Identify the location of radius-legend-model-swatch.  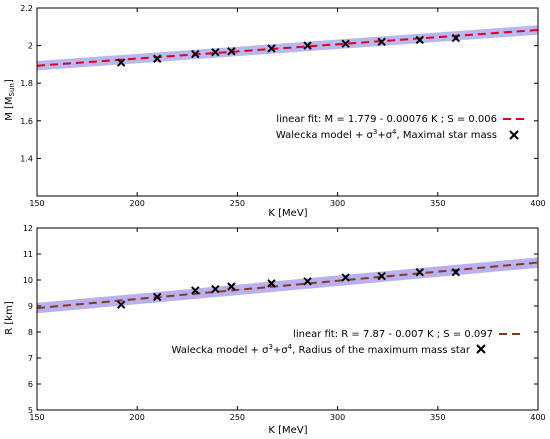
(481, 349).